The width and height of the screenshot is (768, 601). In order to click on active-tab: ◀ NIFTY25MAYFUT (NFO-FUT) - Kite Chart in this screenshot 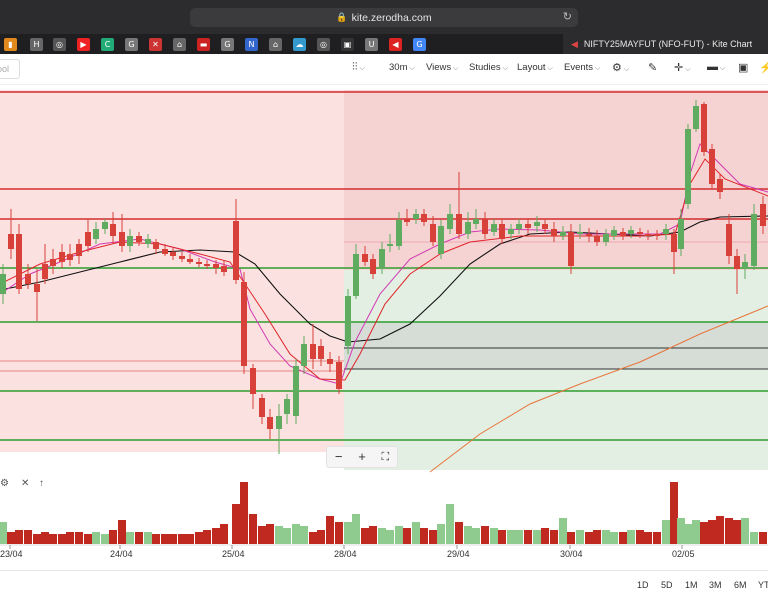, I will do `click(665, 44)`.